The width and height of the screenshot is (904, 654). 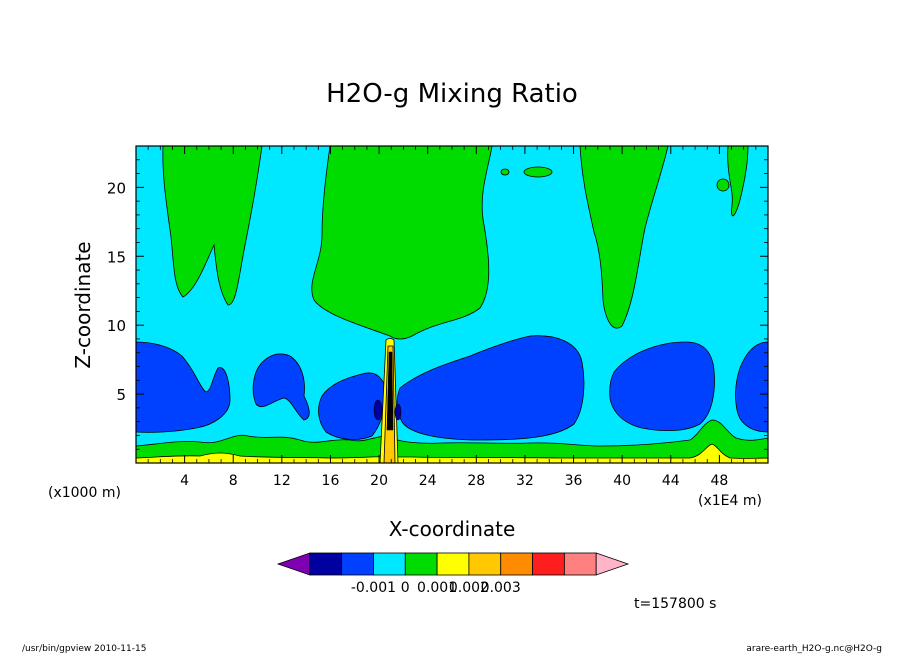 What do you see at coordinates (814, 649) in the screenshot?
I see `footer-right: arare-earth_H2O-g.nc@H2O-g` at bounding box center [814, 649].